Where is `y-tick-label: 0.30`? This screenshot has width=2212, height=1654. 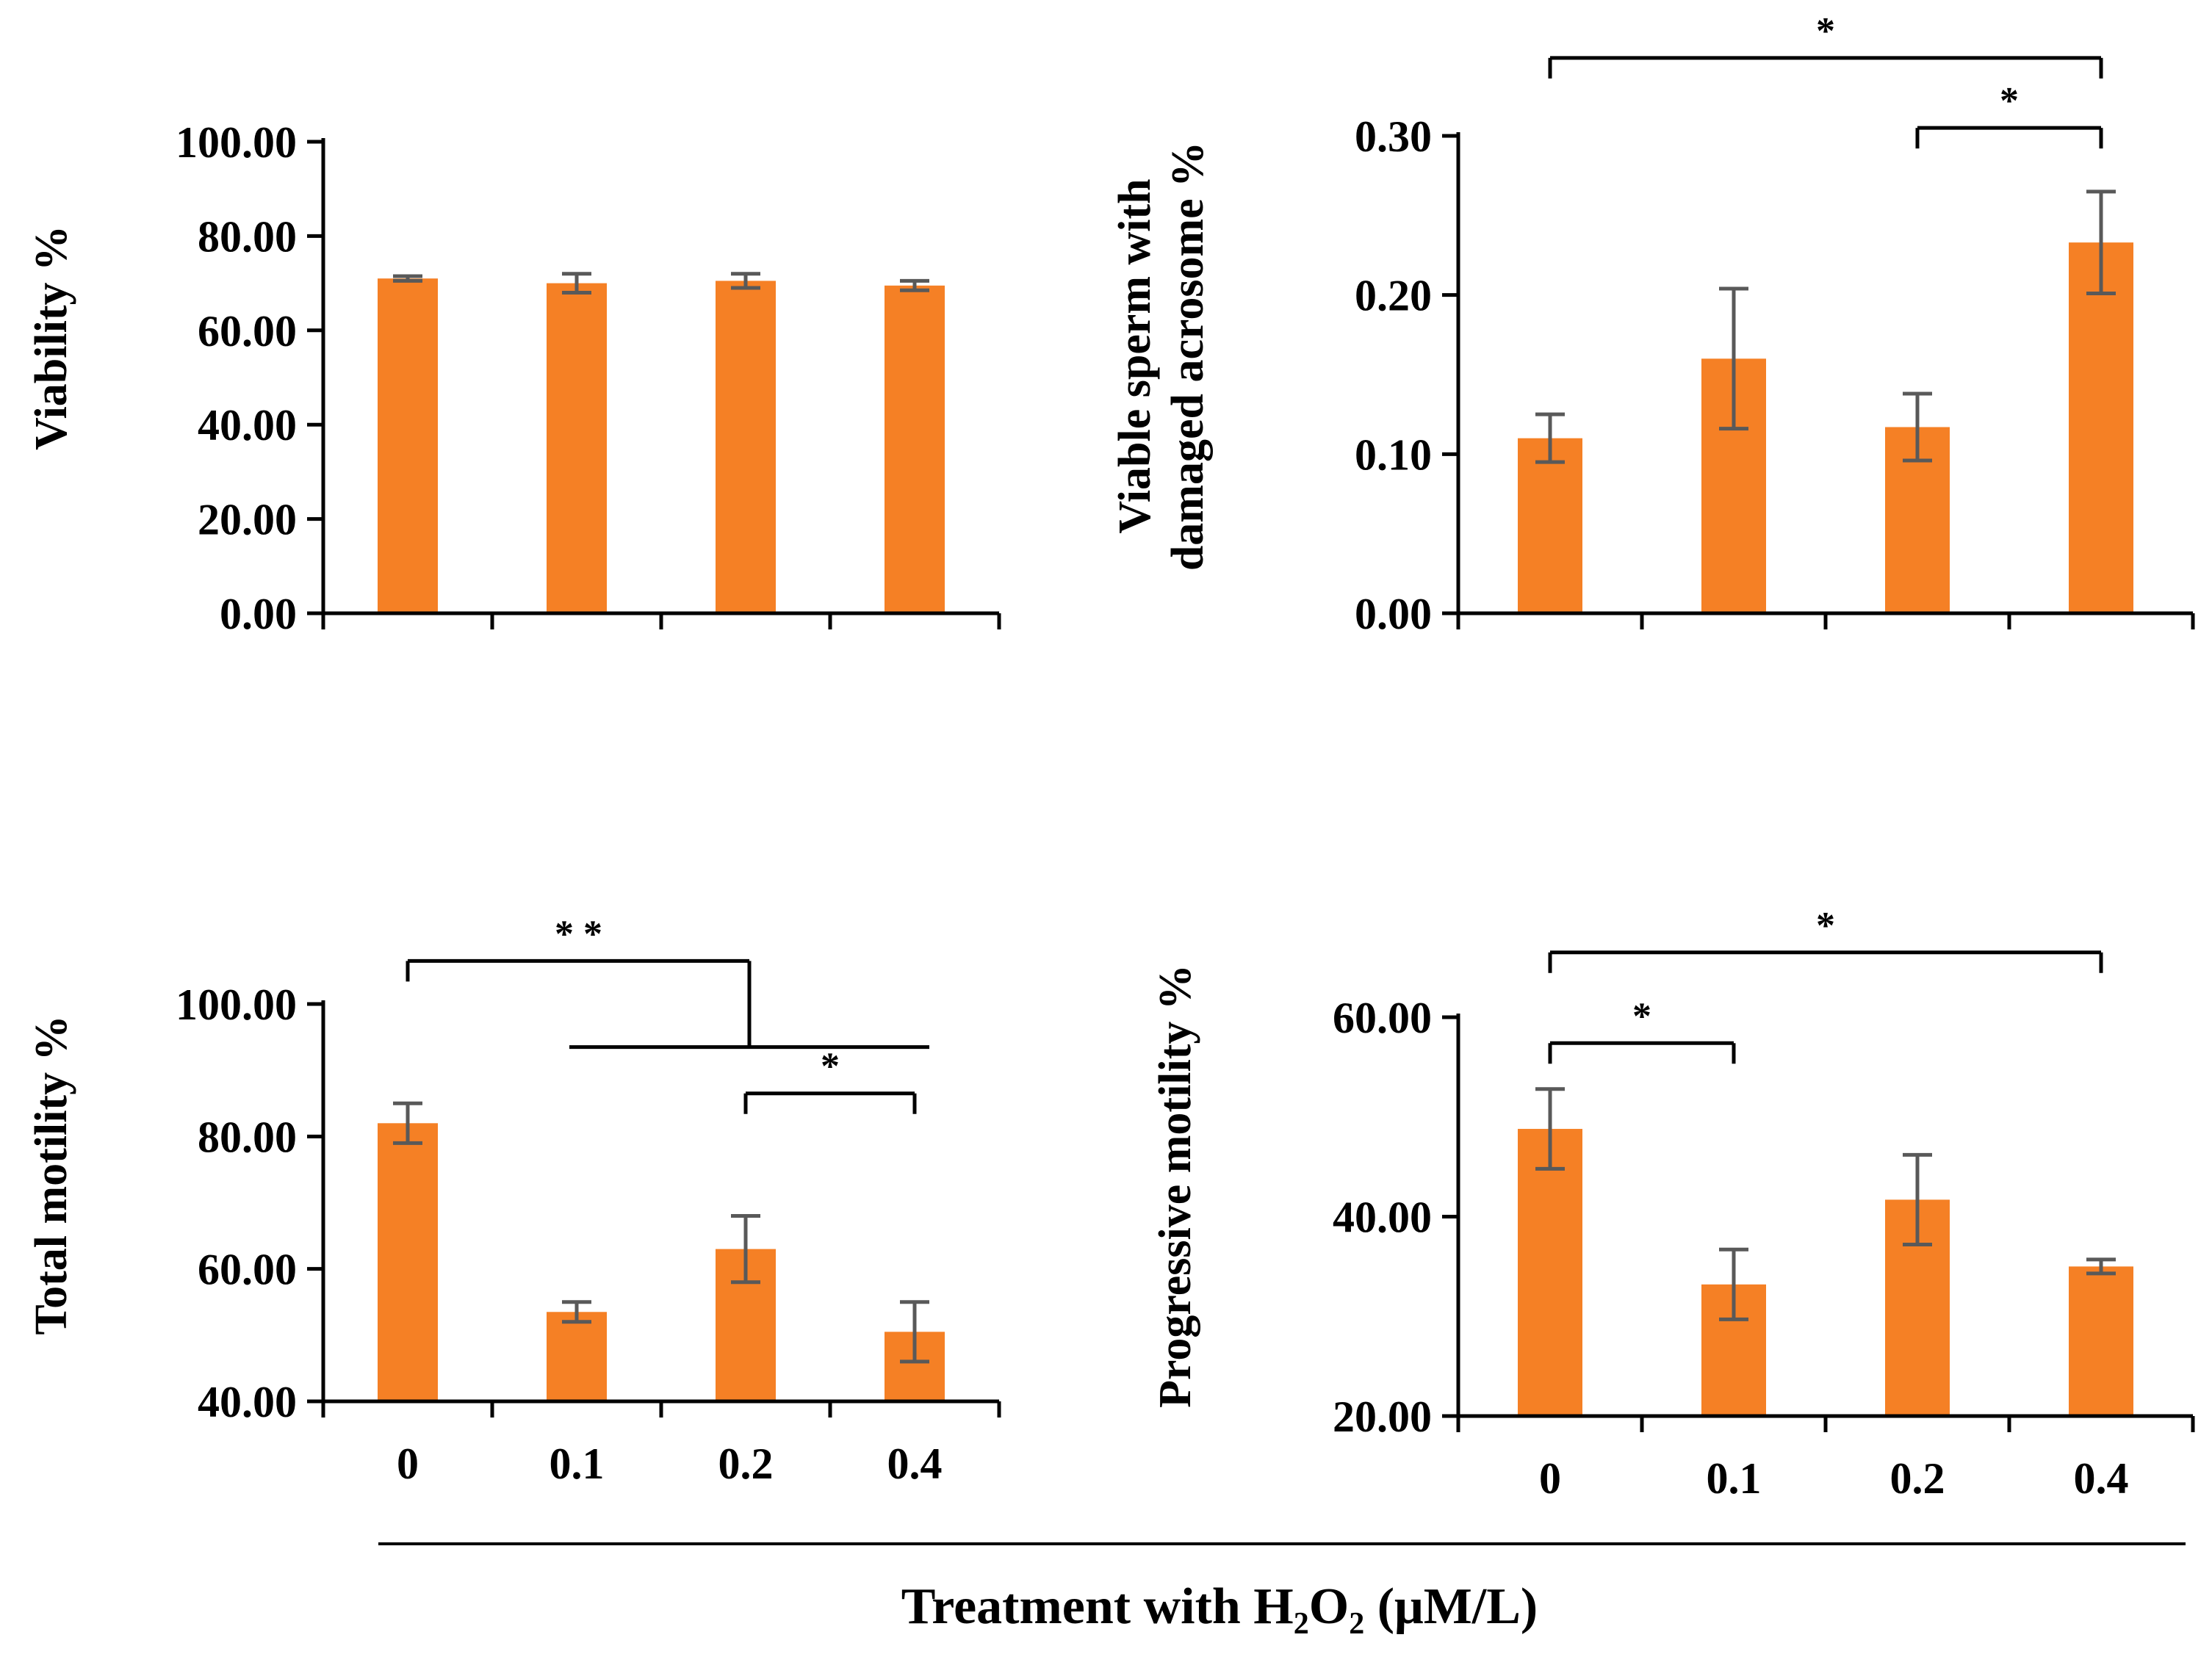
y-tick-label: 0.30 is located at coordinates (1393, 136).